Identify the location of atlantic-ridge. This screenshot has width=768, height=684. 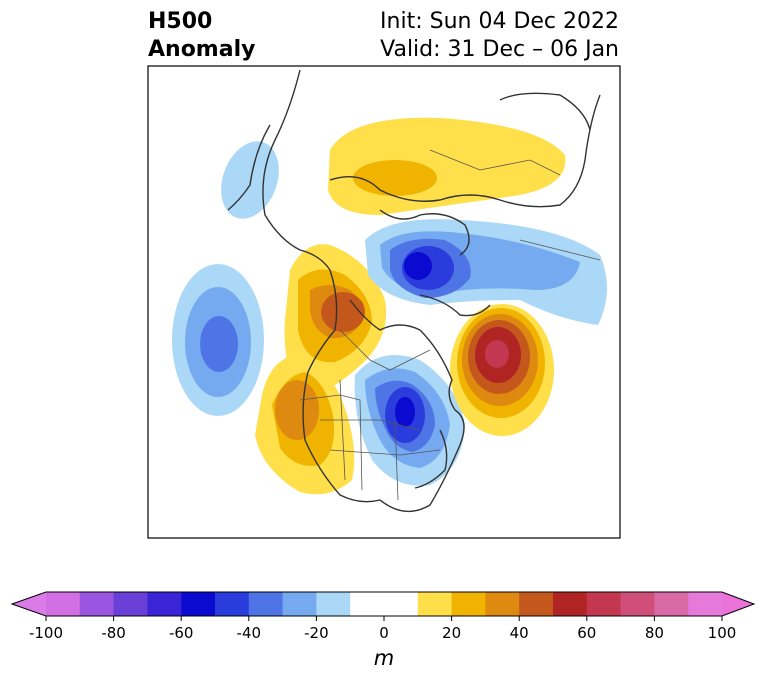
(502, 370).